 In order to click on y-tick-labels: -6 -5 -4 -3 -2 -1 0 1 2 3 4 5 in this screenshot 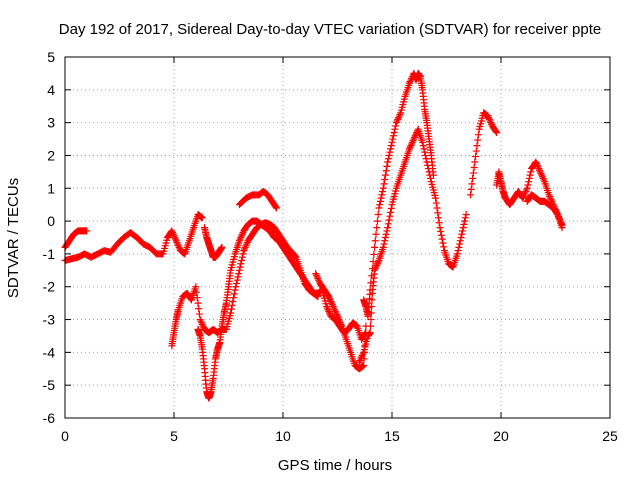, I will do `click(49, 237)`.